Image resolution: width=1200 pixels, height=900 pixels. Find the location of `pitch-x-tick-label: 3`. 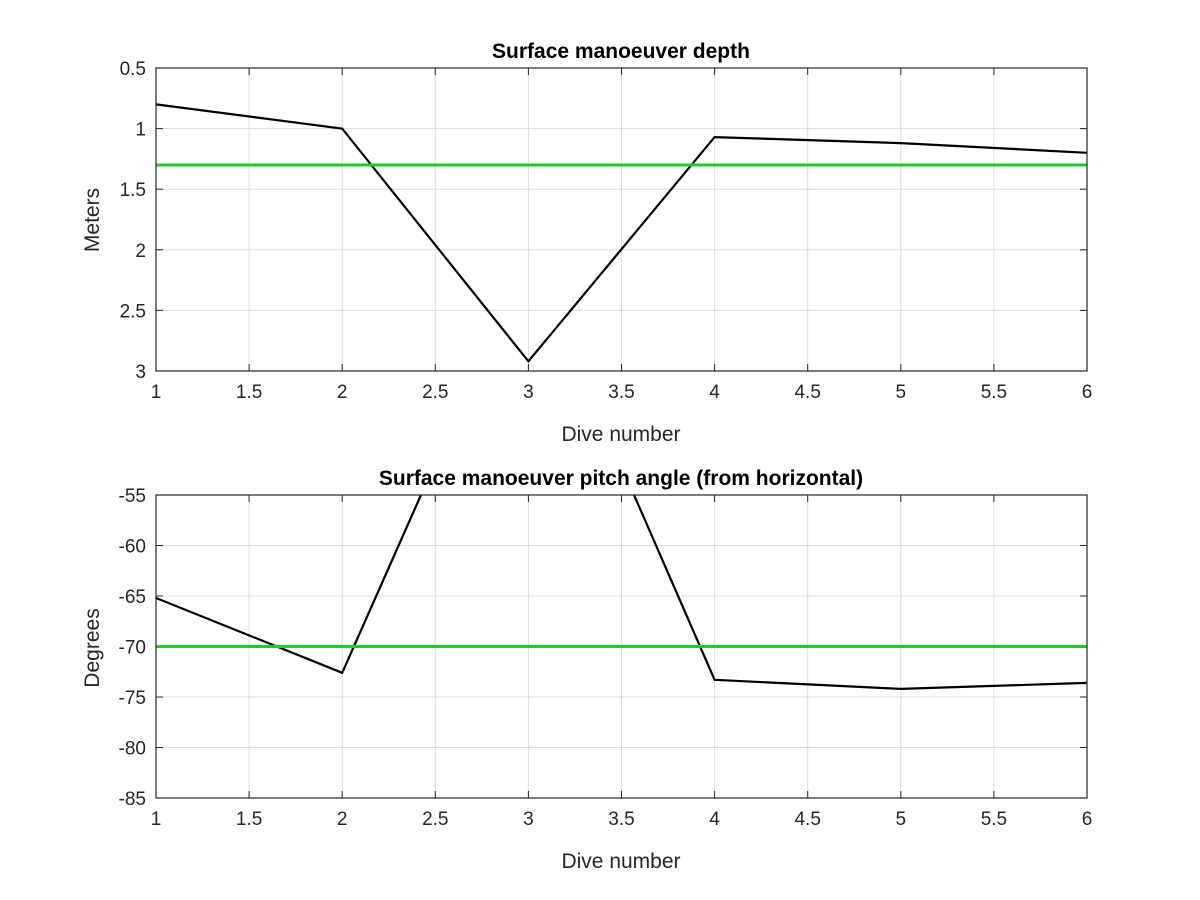

pitch-x-tick-label: 3 is located at coordinates (528, 819).